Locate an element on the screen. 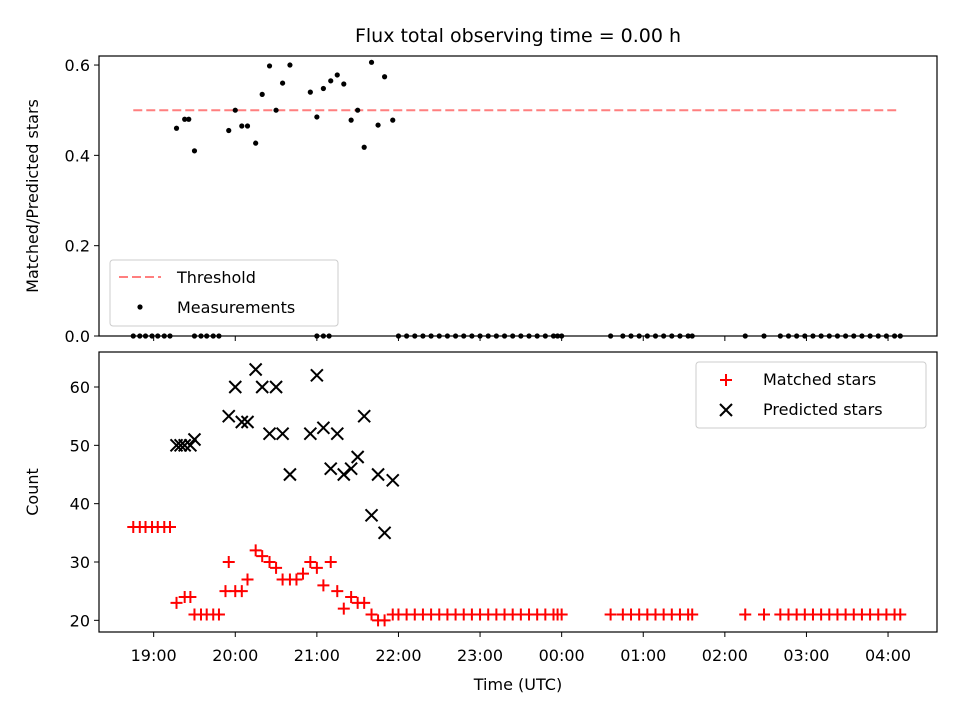 This screenshot has height=720, width=960. x-tick-label: 20:00 is located at coordinates (235, 655).